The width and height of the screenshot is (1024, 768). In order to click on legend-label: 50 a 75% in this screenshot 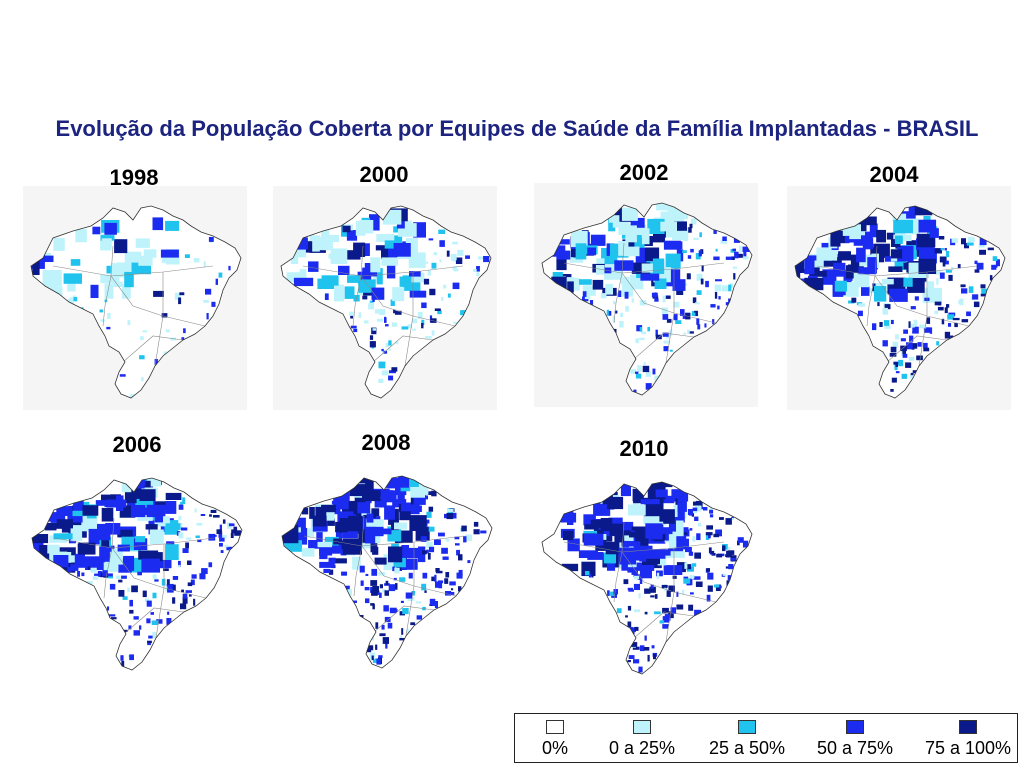, I will do `click(855, 748)`.